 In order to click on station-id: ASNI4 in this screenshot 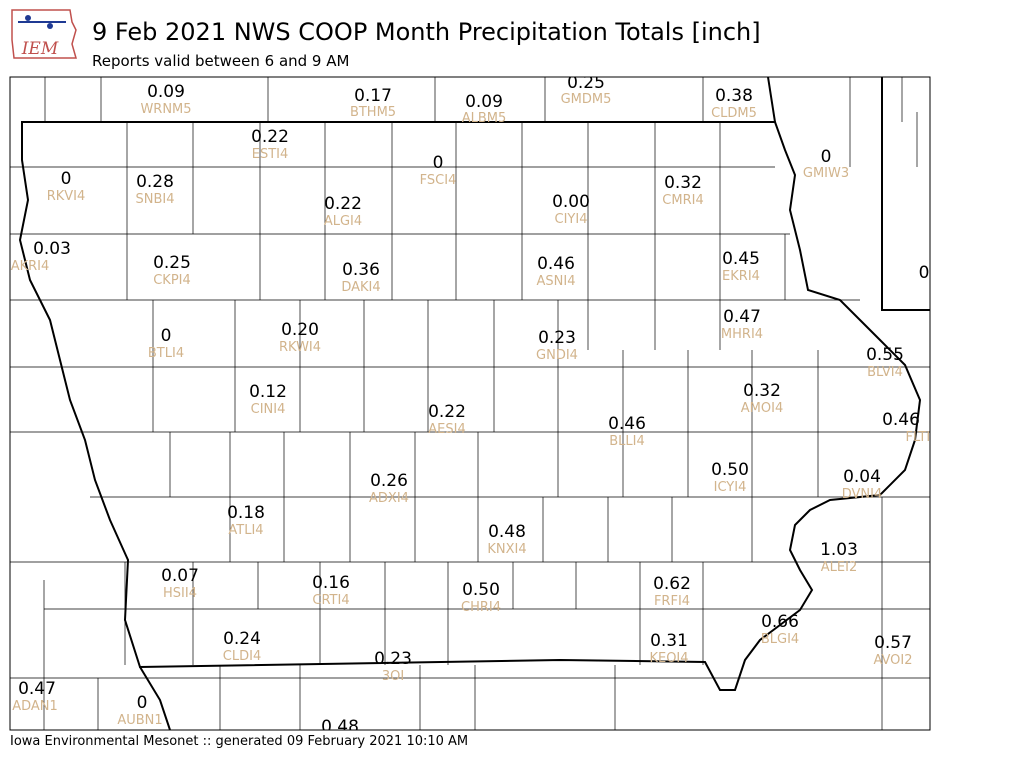, I will do `click(556, 281)`.